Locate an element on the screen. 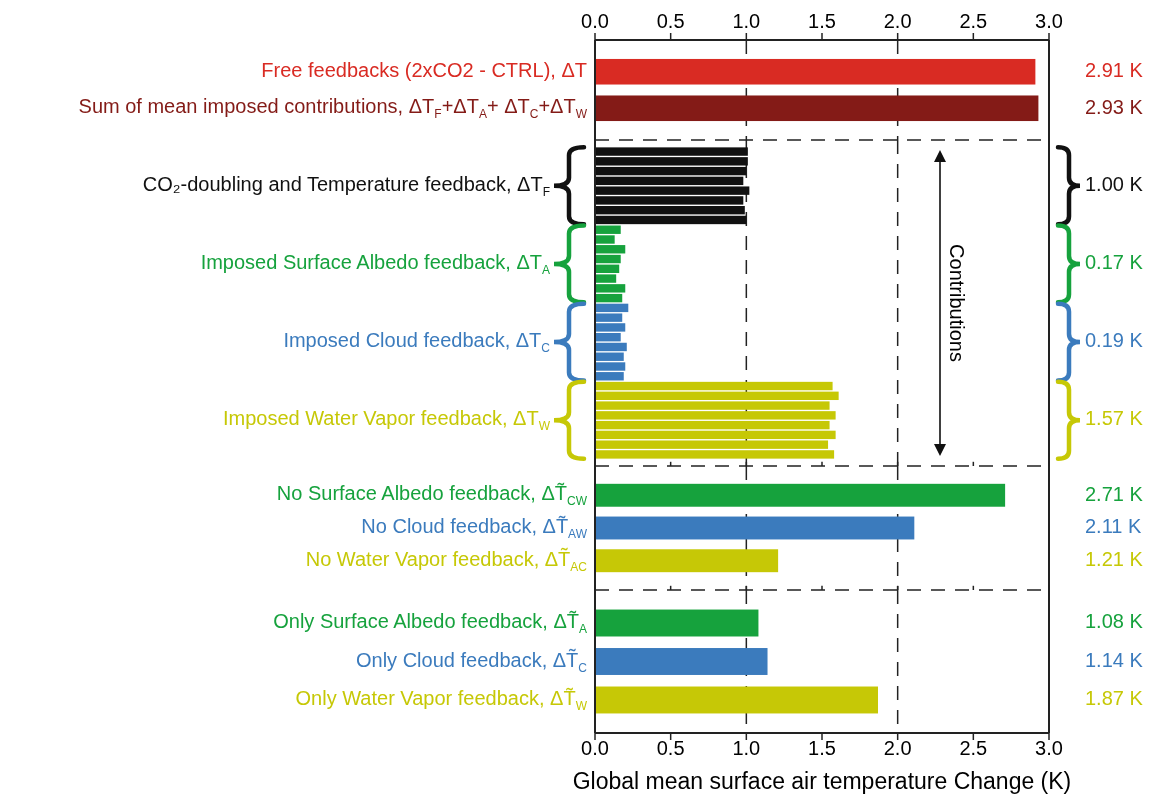 This screenshot has height=799, width=1149. text: CO₂-doubling and Temperature feedback, ΔT$_{F}$ is located at coordinates (346, 186).